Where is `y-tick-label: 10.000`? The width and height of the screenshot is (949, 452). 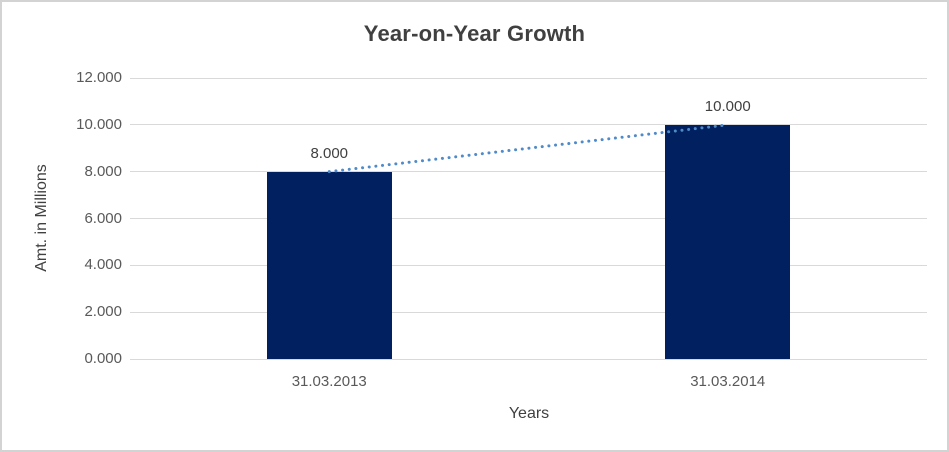
y-tick-label: 10.000 is located at coordinates (99, 124).